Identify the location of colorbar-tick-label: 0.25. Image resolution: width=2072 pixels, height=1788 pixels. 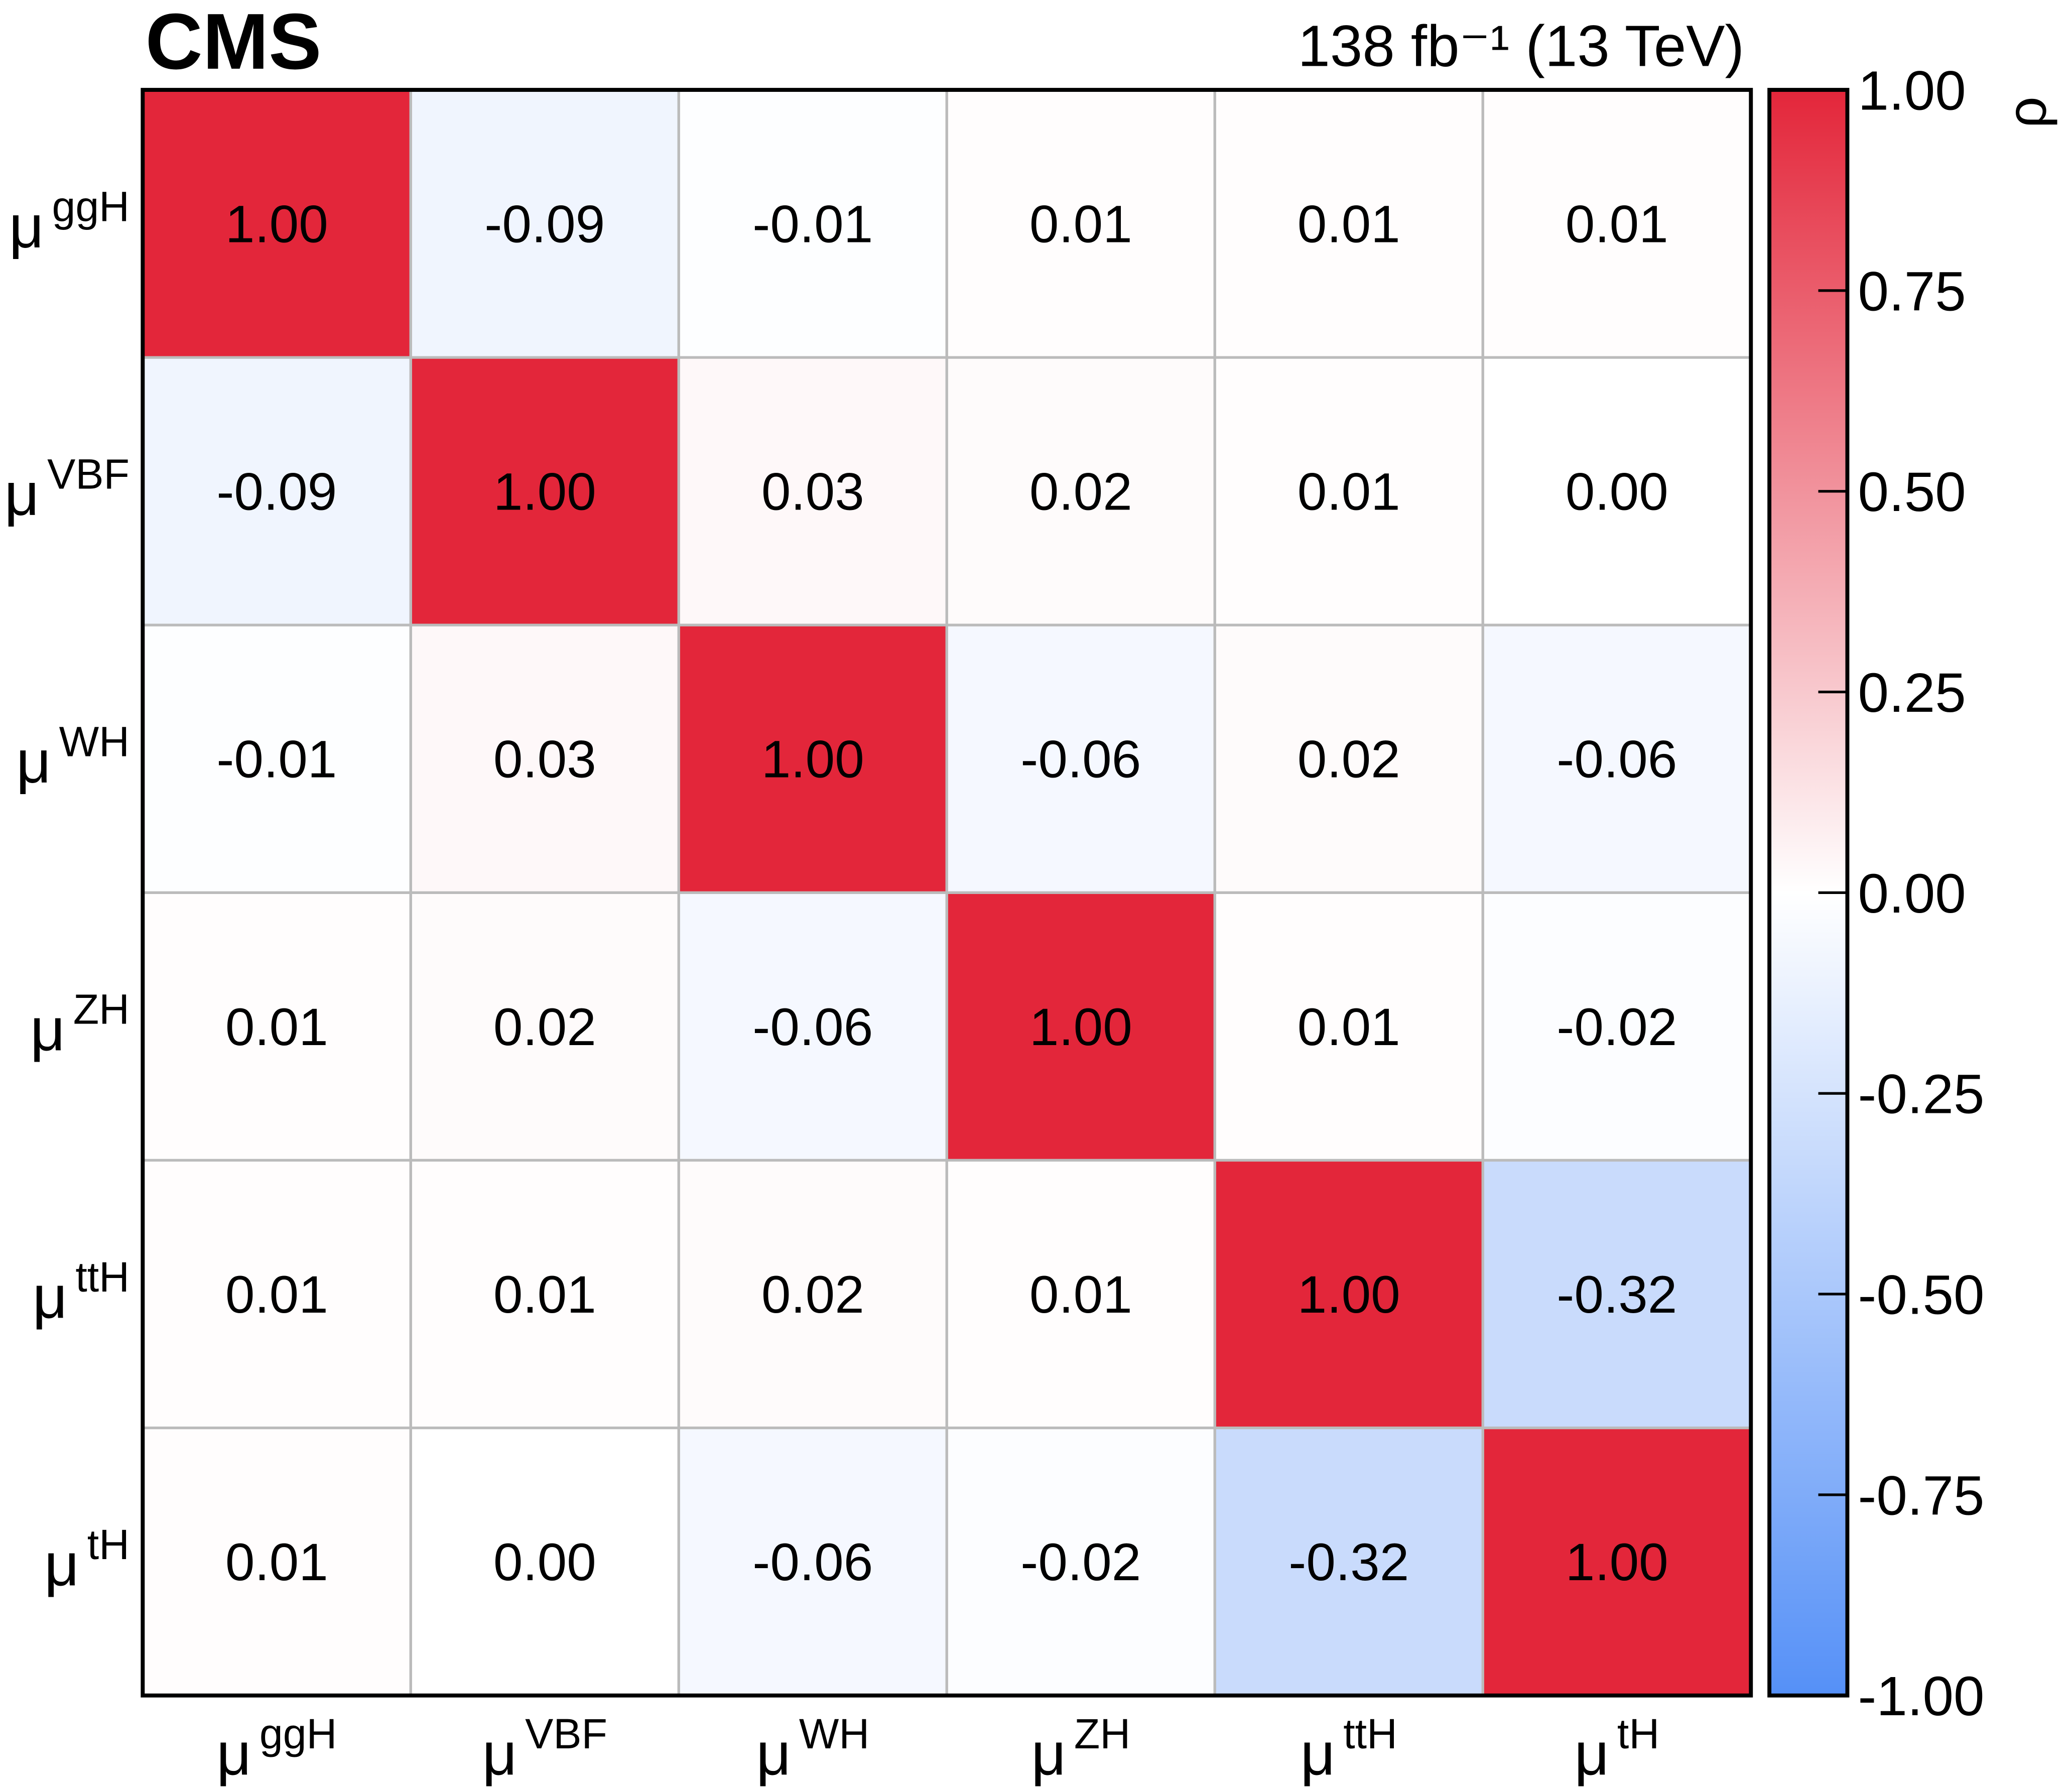
(1912, 693).